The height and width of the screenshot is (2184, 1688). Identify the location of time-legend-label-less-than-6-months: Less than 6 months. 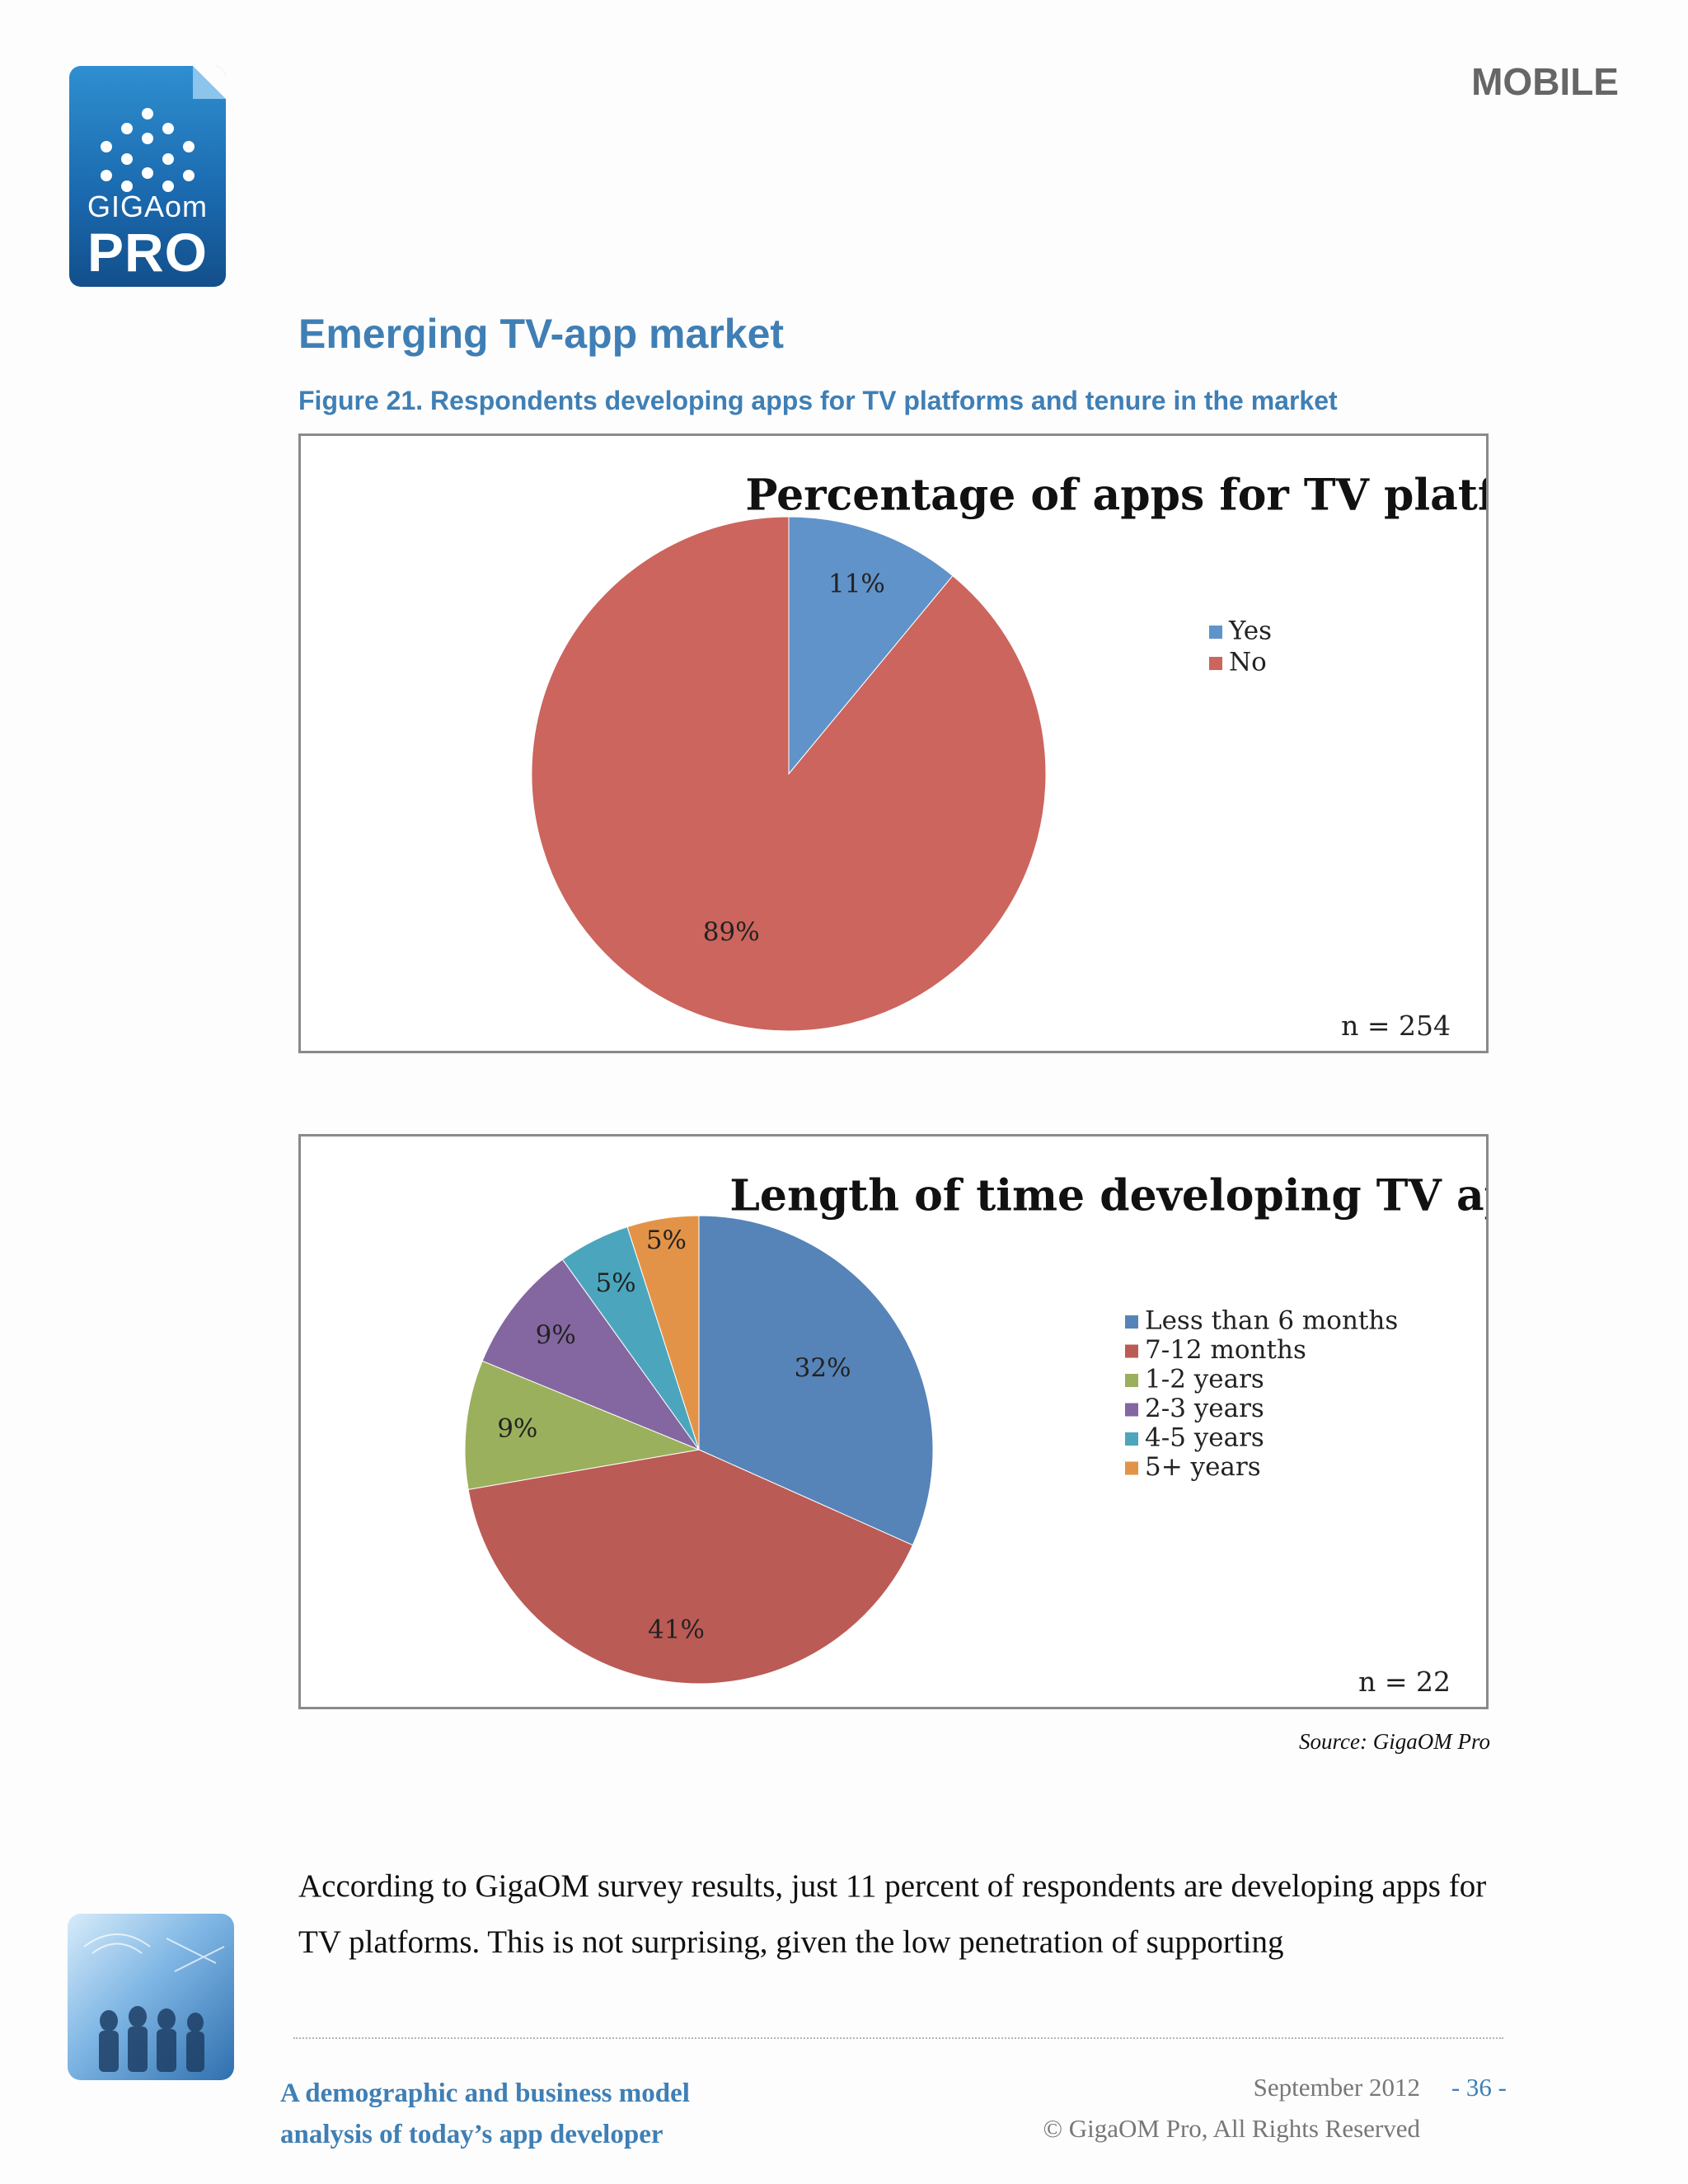
(1272, 1321).